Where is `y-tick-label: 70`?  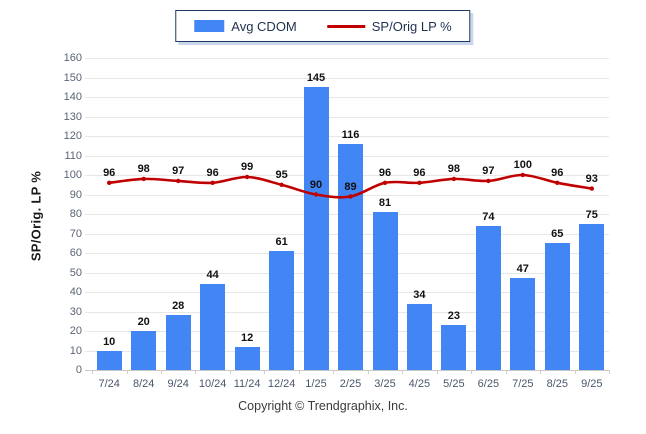 y-tick-label: 70 is located at coordinates (75, 233).